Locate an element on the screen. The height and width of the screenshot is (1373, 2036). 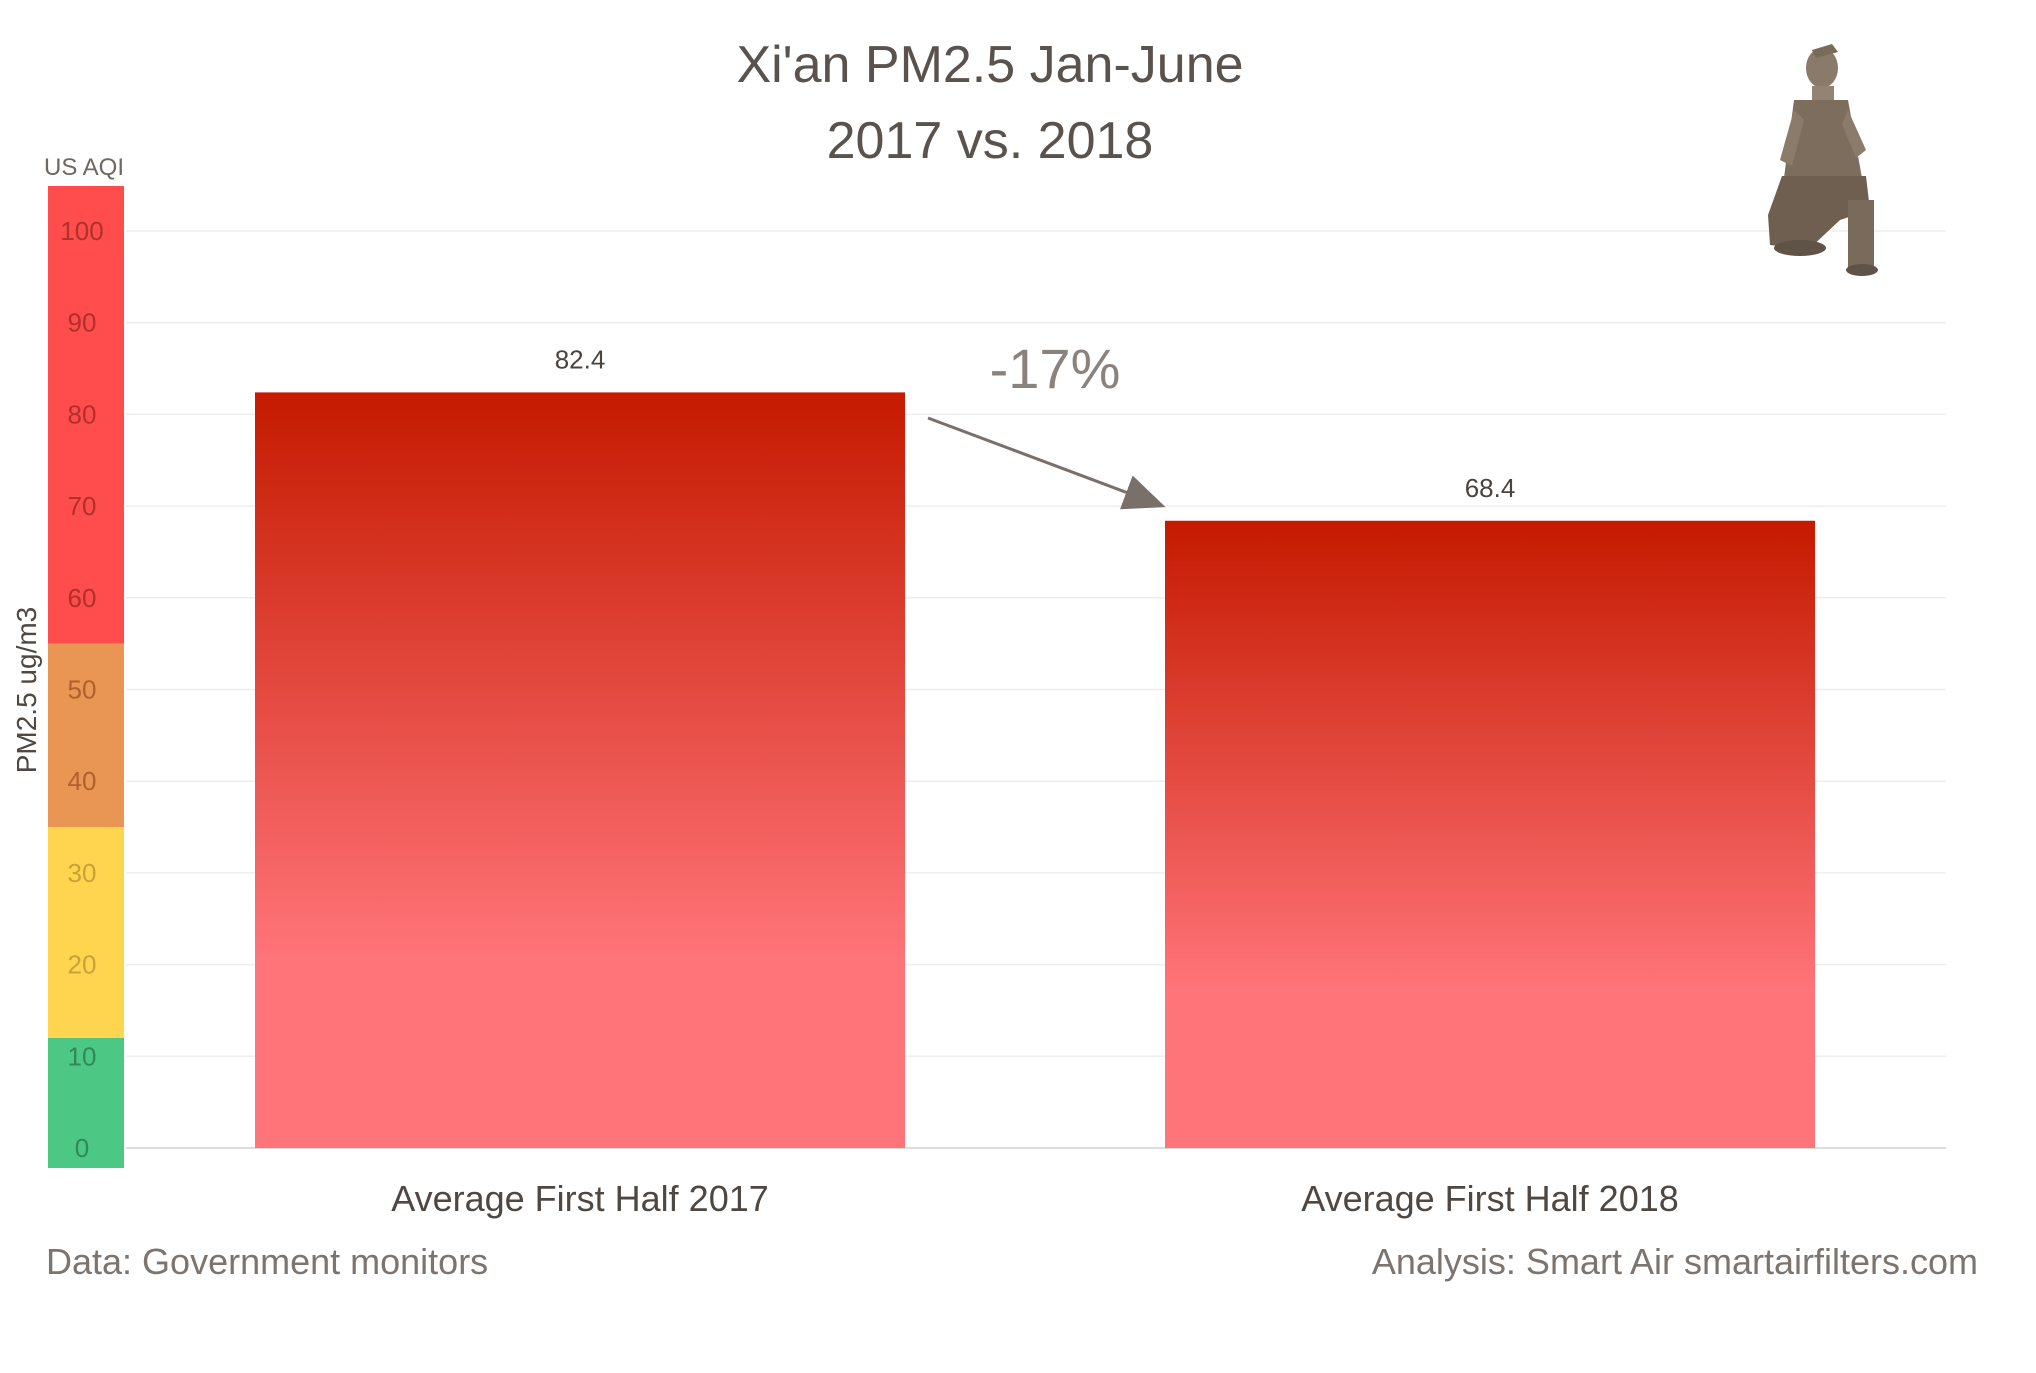
aqi-band-label: US AQI is located at coordinates (84, 167).